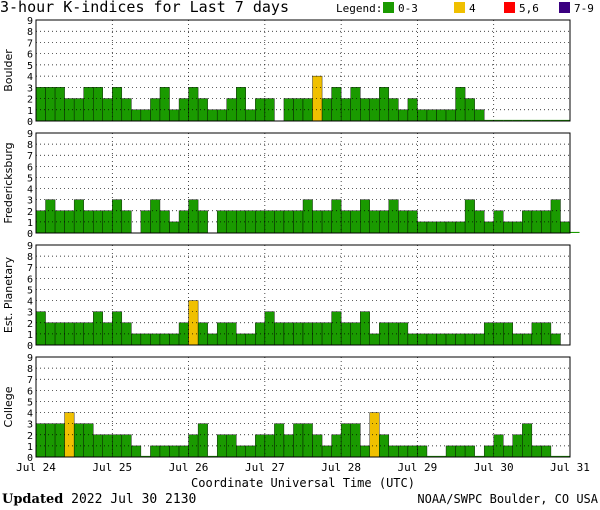 This screenshot has width=600, height=510. I want to click on legend-item-0-3: 0-3, so click(400, 8).